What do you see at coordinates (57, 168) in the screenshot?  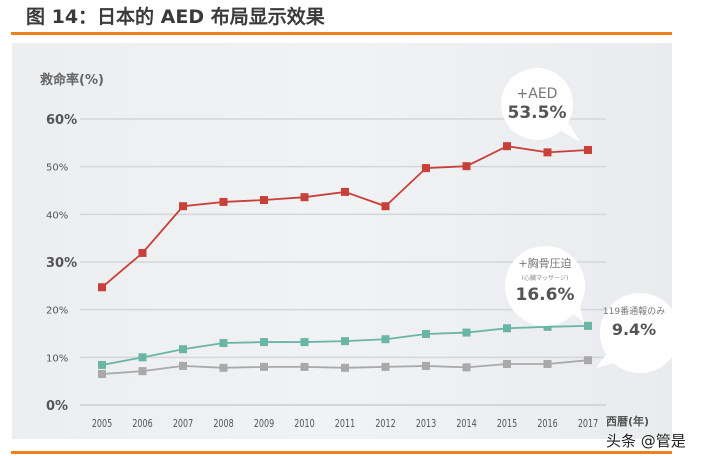 I see `y-tick-label: 50%` at bounding box center [57, 168].